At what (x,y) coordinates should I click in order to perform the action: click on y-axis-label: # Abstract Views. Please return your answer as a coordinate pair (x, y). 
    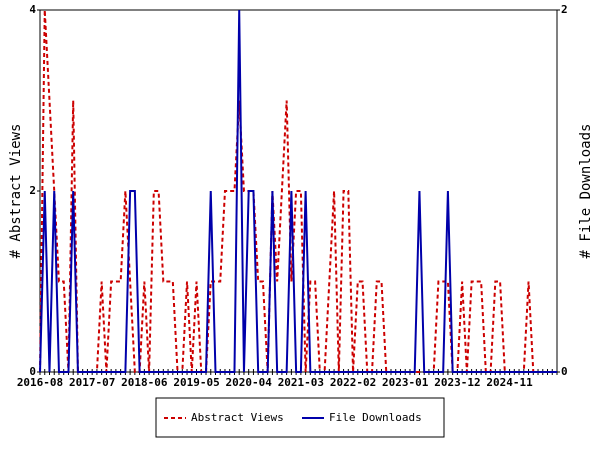
    Looking at the image, I should click on (16, 191).